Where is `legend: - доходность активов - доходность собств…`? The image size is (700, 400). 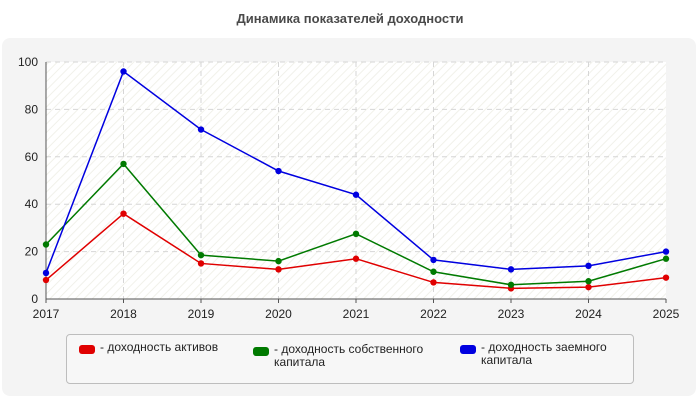 legend: - доходность активов - доходность собств… is located at coordinates (350, 359).